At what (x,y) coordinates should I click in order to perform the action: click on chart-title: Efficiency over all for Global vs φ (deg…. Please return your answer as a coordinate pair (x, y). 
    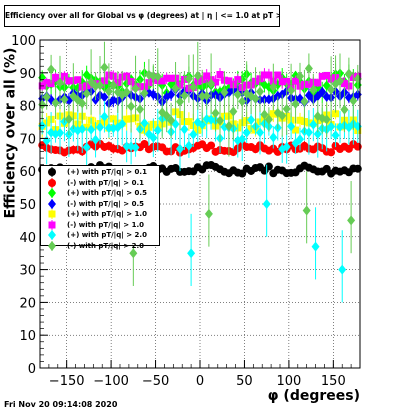
    Looking at the image, I should click on (142, 16).